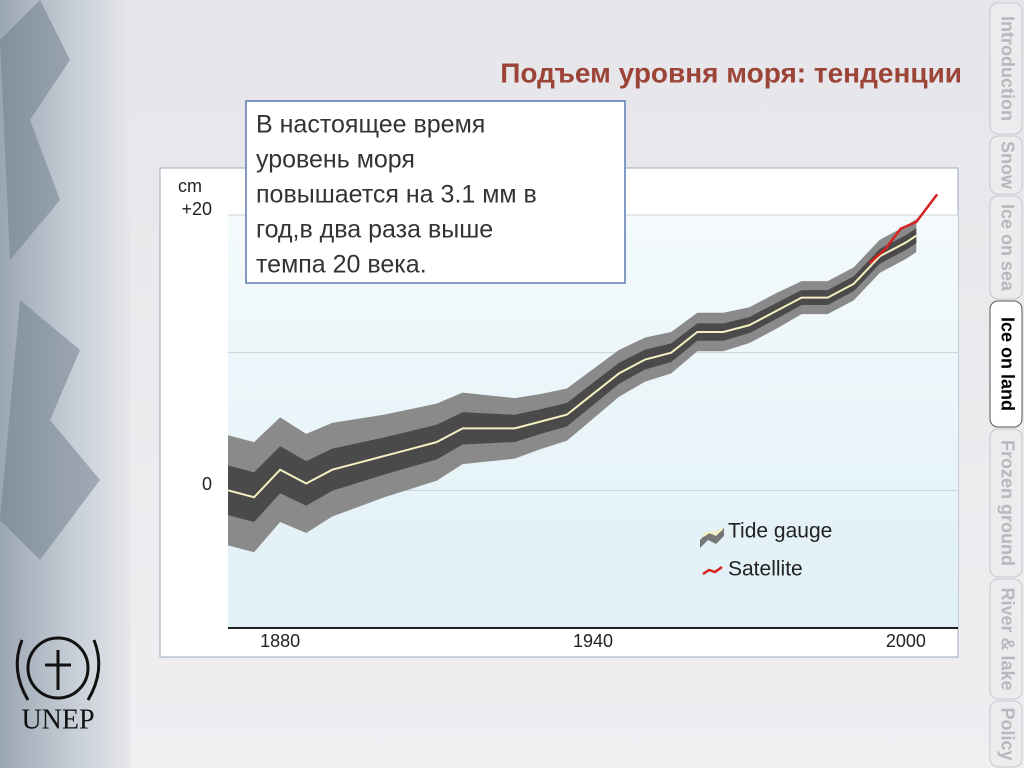  I want to click on y-tick-label: +20, so click(196, 209).